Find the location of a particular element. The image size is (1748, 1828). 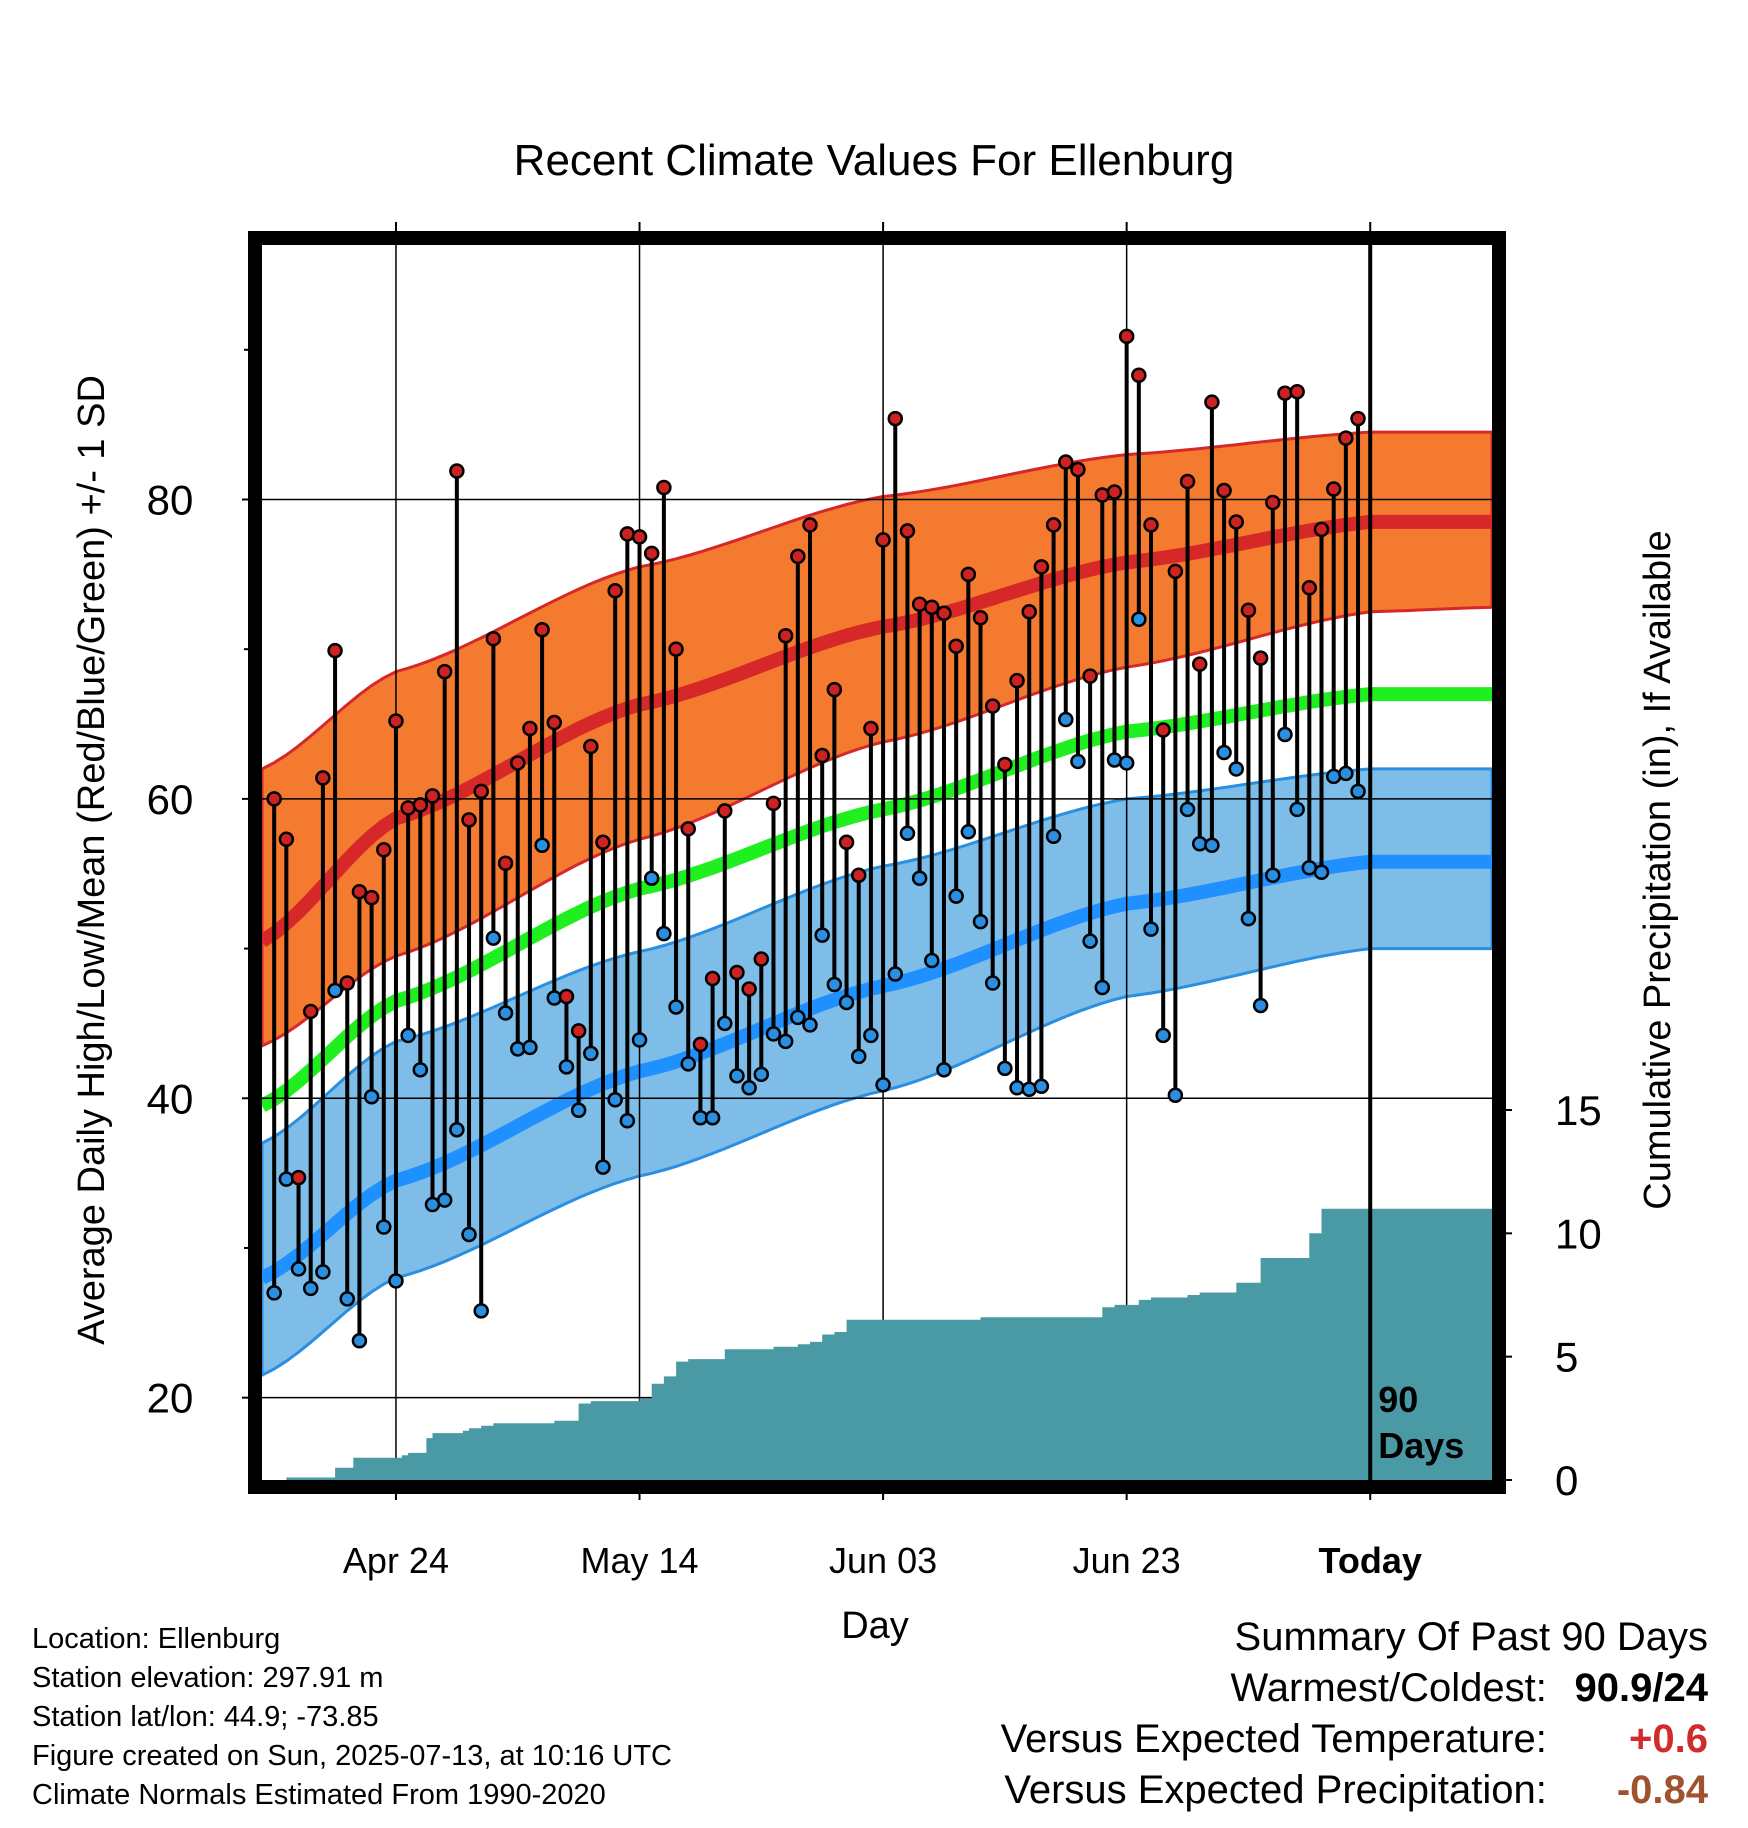

y2-tick-label: 0 is located at coordinates (1566, 1480).